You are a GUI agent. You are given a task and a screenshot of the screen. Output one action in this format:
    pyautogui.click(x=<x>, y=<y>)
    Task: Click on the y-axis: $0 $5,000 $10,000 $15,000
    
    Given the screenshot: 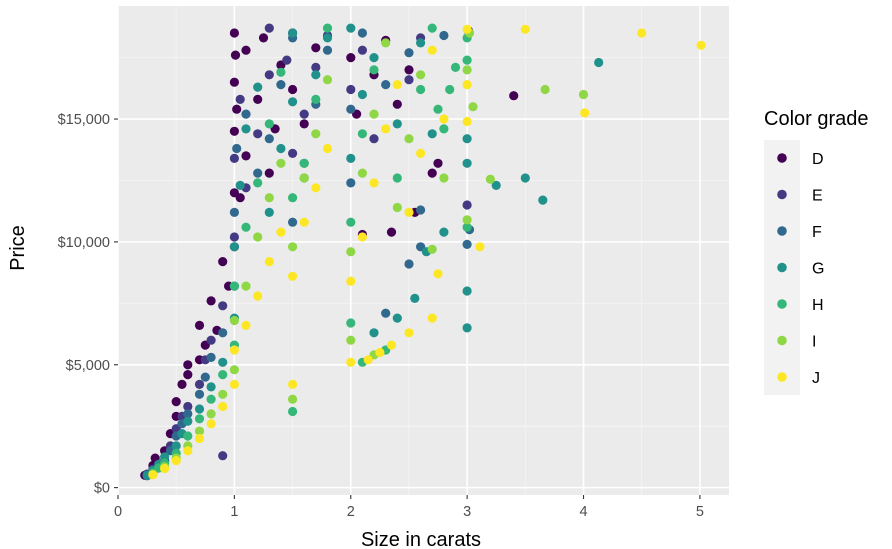 What is the action you would take?
    pyautogui.click(x=88, y=304)
    